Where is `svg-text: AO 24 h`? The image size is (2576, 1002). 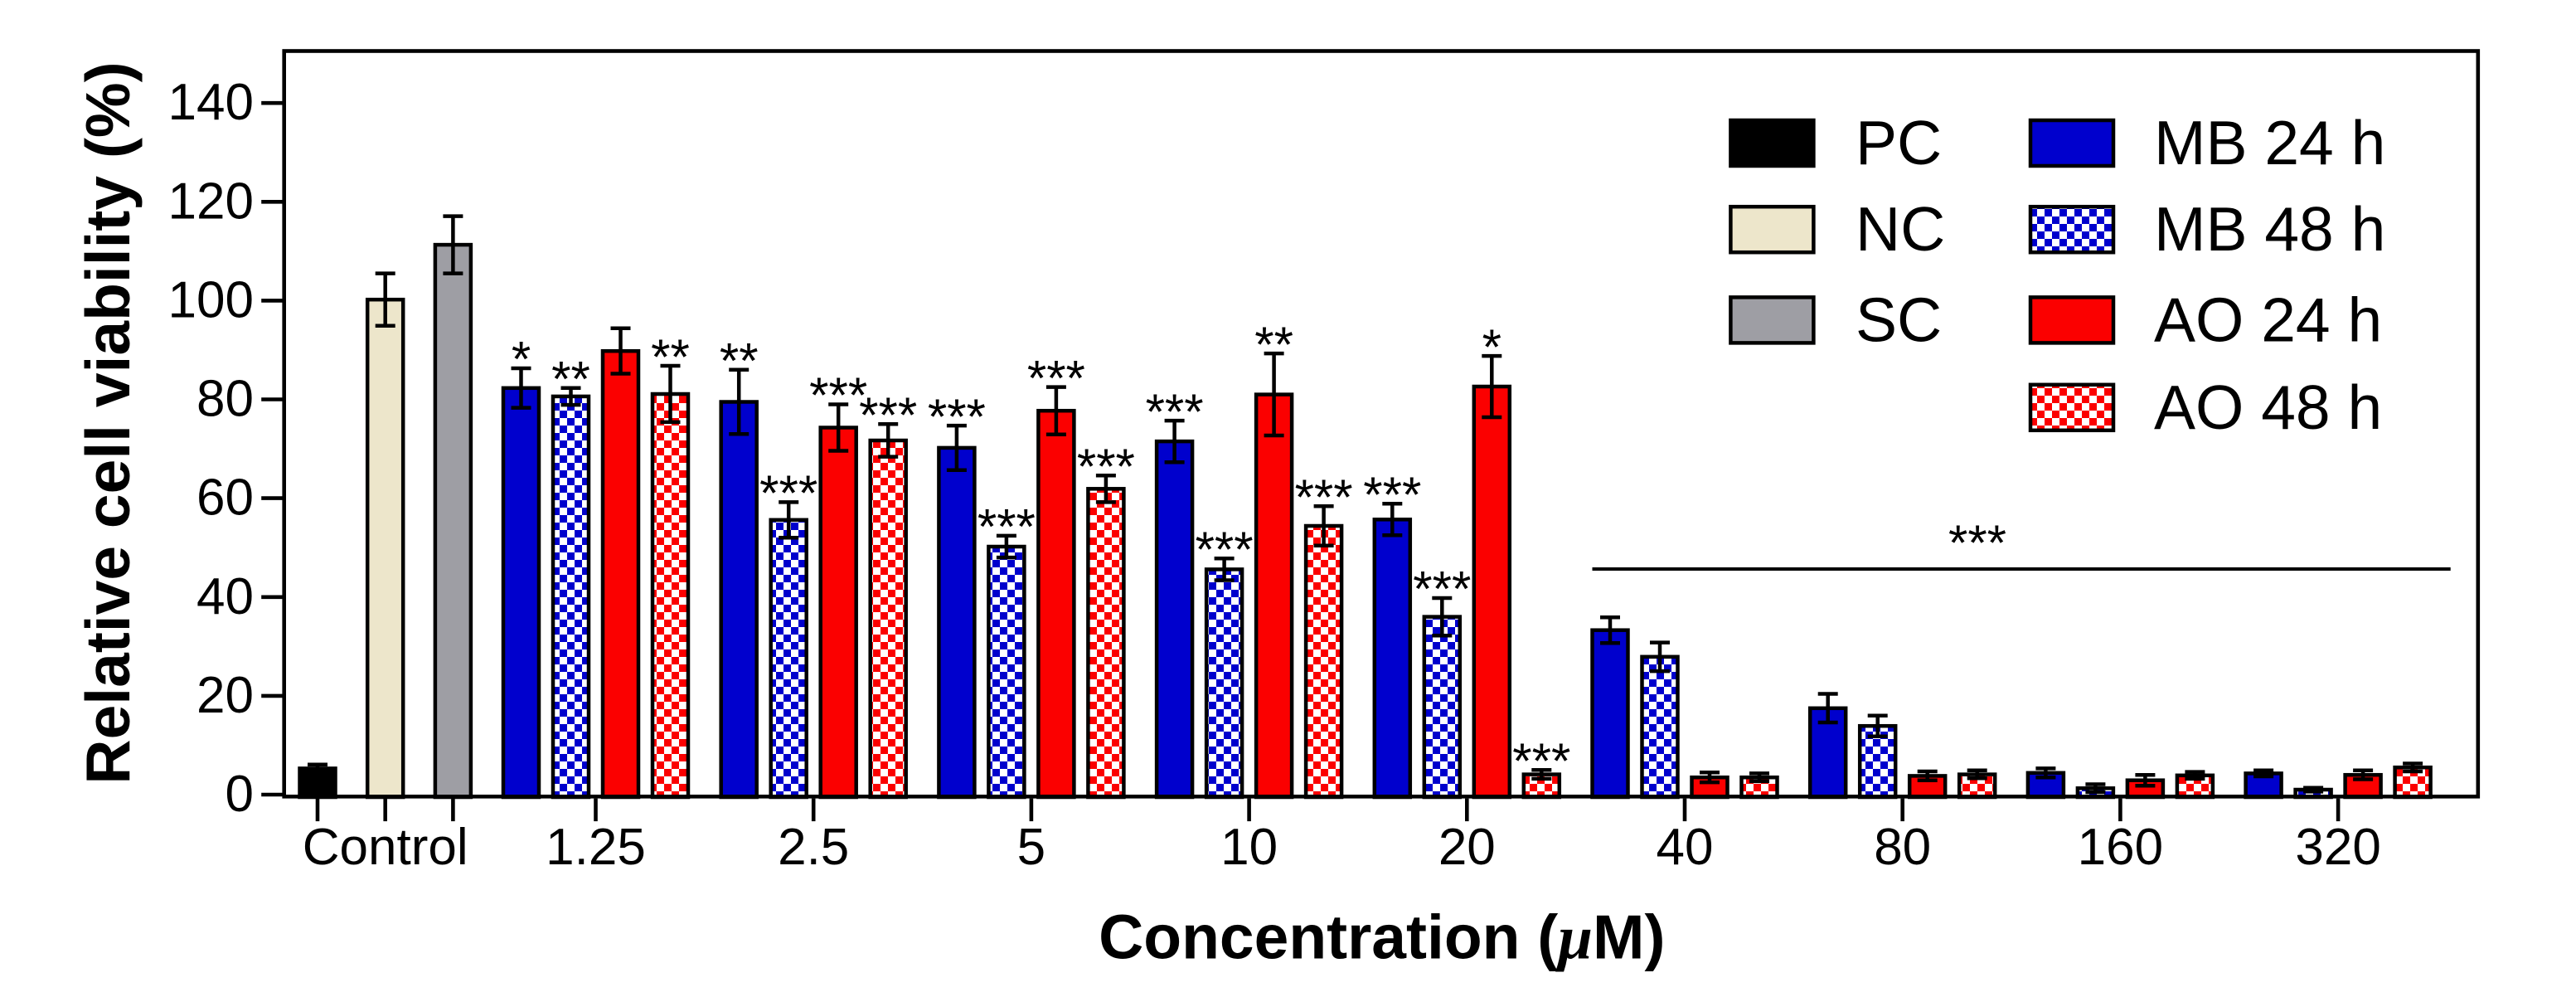 svg-text: AO 24 h is located at coordinates (2268, 319).